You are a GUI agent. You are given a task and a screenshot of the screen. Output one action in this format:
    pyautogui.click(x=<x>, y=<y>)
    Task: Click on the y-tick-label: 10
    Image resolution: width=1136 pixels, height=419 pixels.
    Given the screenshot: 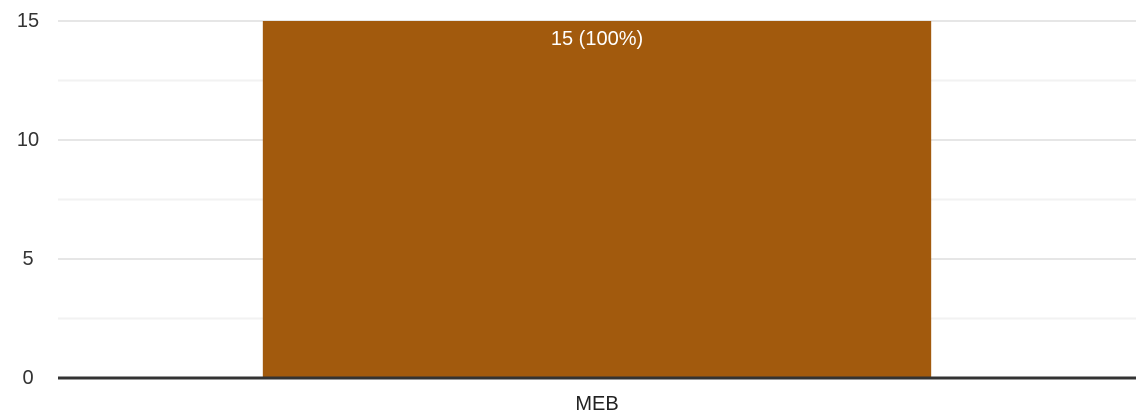 What is the action you would take?
    pyautogui.click(x=28, y=140)
    